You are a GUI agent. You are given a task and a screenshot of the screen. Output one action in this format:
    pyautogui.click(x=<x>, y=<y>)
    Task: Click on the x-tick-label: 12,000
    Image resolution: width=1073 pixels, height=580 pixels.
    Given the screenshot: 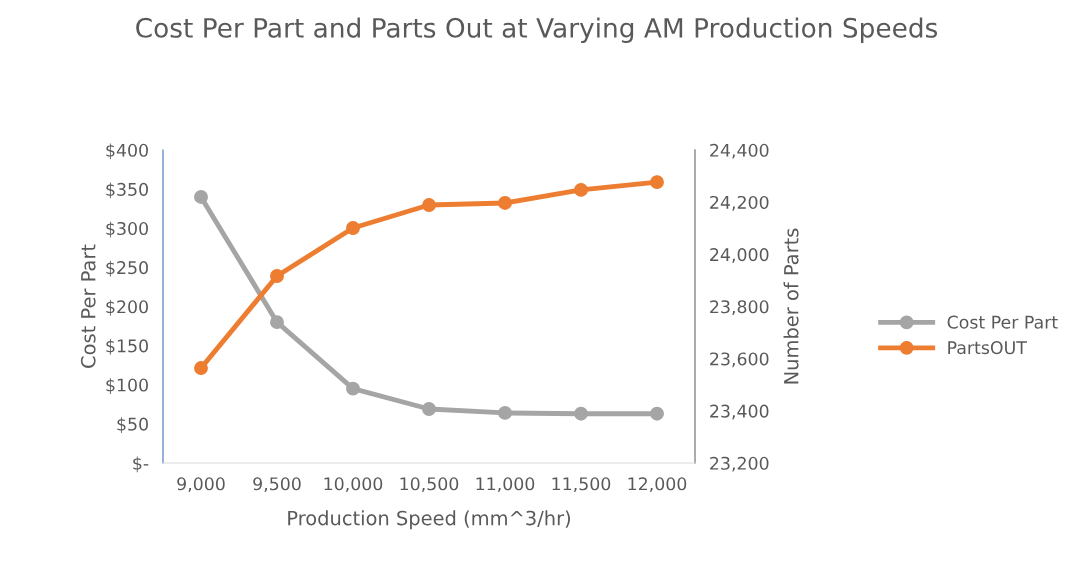 What is the action you would take?
    pyautogui.click(x=657, y=485)
    